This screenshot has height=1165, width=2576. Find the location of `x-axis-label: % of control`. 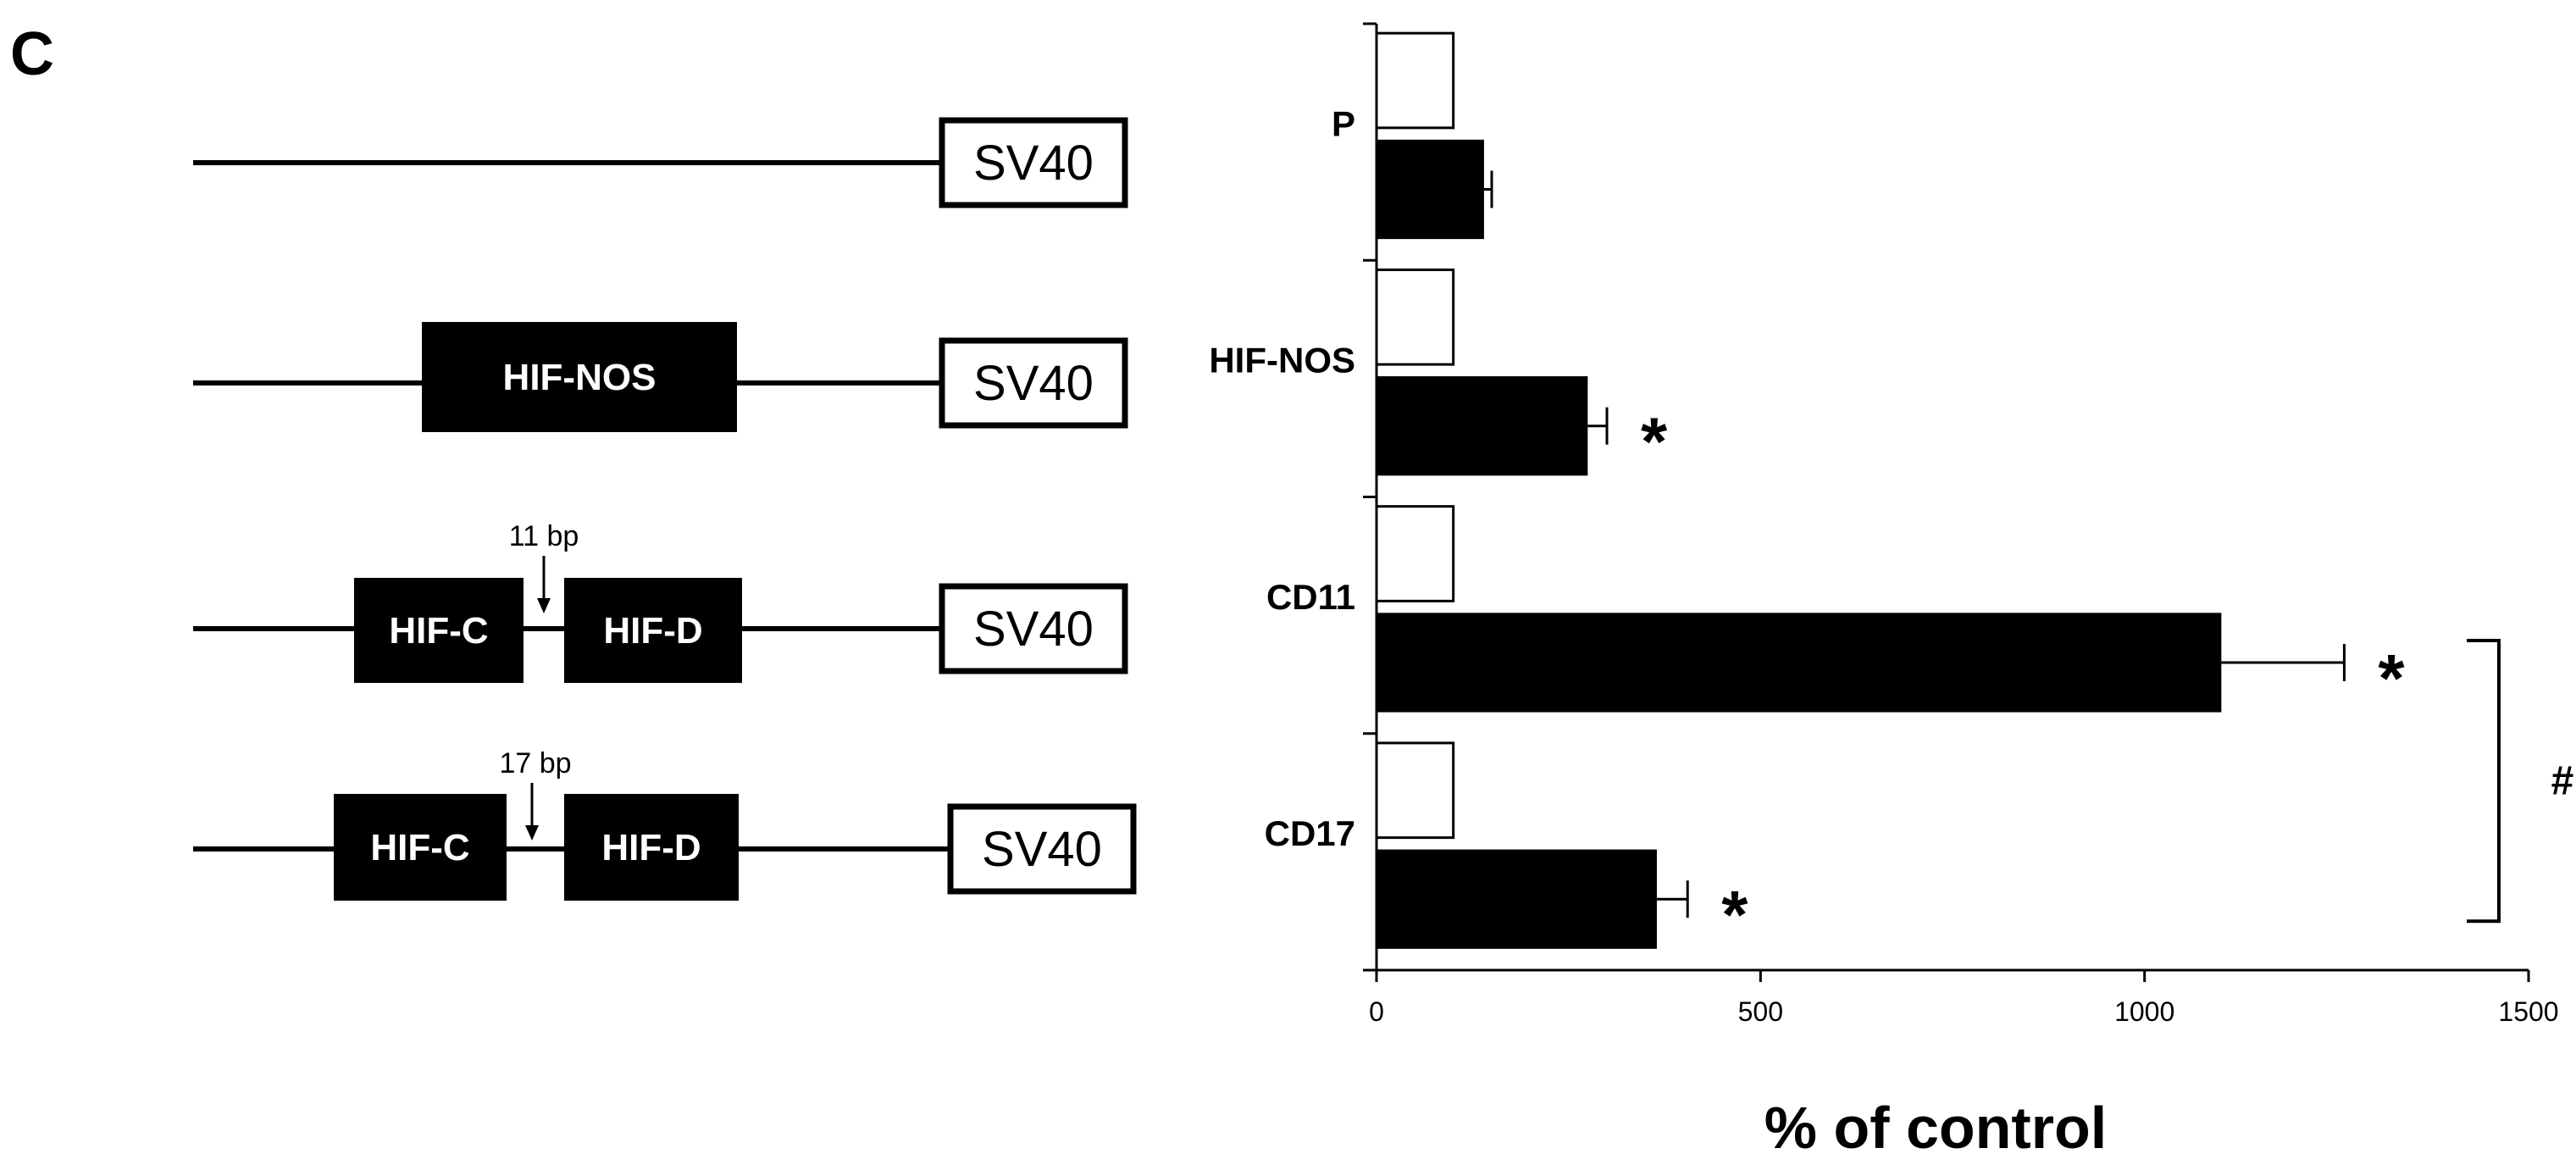

x-axis-label: % of control is located at coordinates (1935, 1128).